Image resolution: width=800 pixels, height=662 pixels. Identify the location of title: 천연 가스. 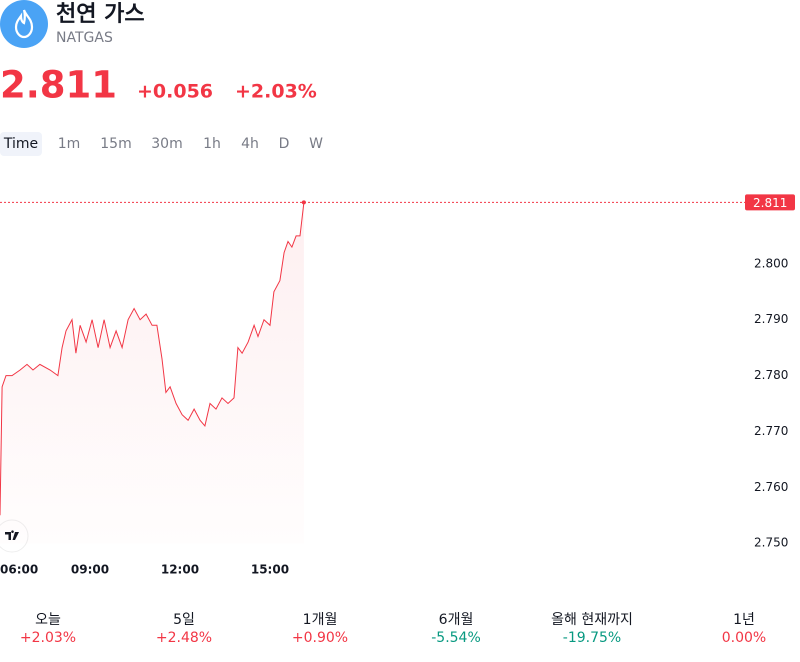
(100, 14).